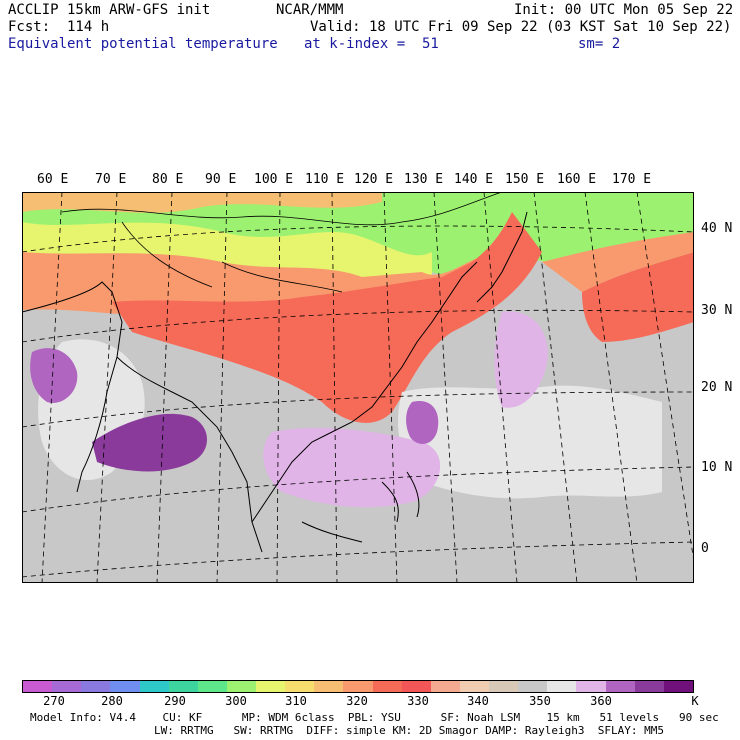 Image resolution: width=740 pixels, height=740 pixels. What do you see at coordinates (202, 202) in the screenshot?
I see `warm-patch-orange` at bounding box center [202, 202].